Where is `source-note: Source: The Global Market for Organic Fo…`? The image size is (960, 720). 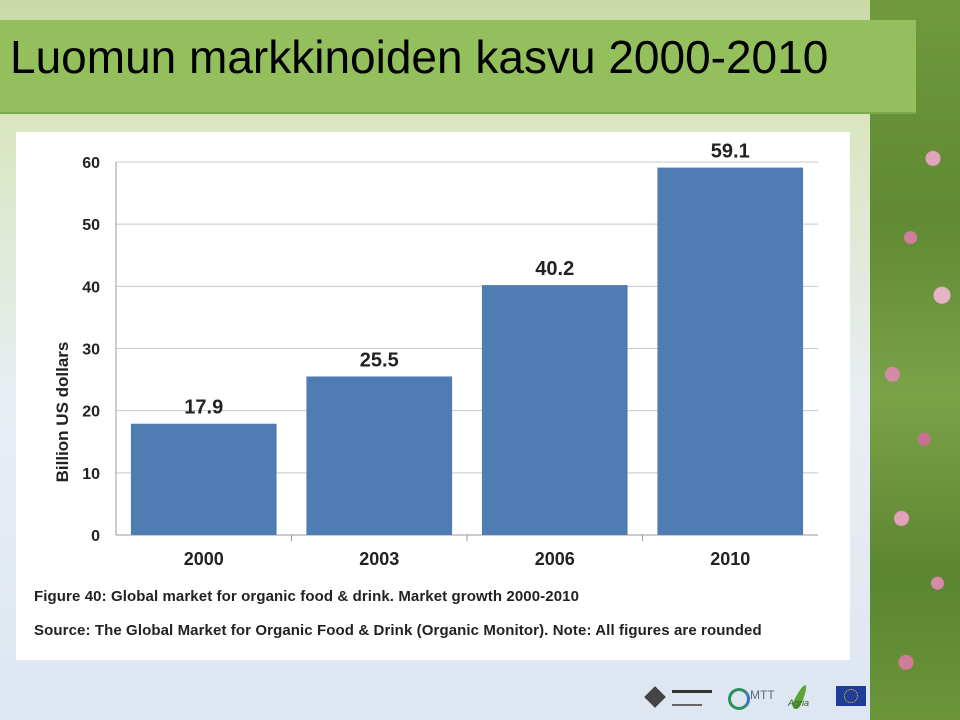 source-note: Source: The Global Market for Organic Fo… is located at coordinates (398, 630).